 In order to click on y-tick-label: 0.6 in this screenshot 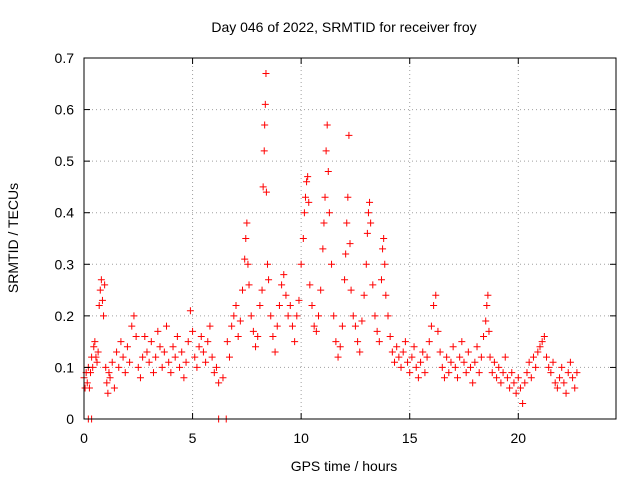, I will do `click(65, 110)`.